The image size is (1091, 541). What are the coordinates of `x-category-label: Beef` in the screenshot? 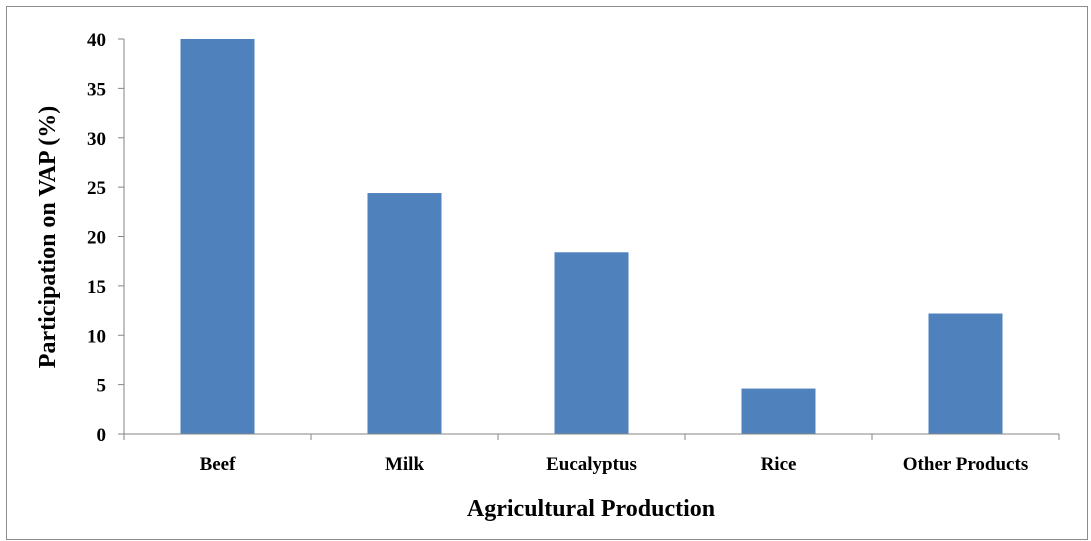 It's located at (218, 464).